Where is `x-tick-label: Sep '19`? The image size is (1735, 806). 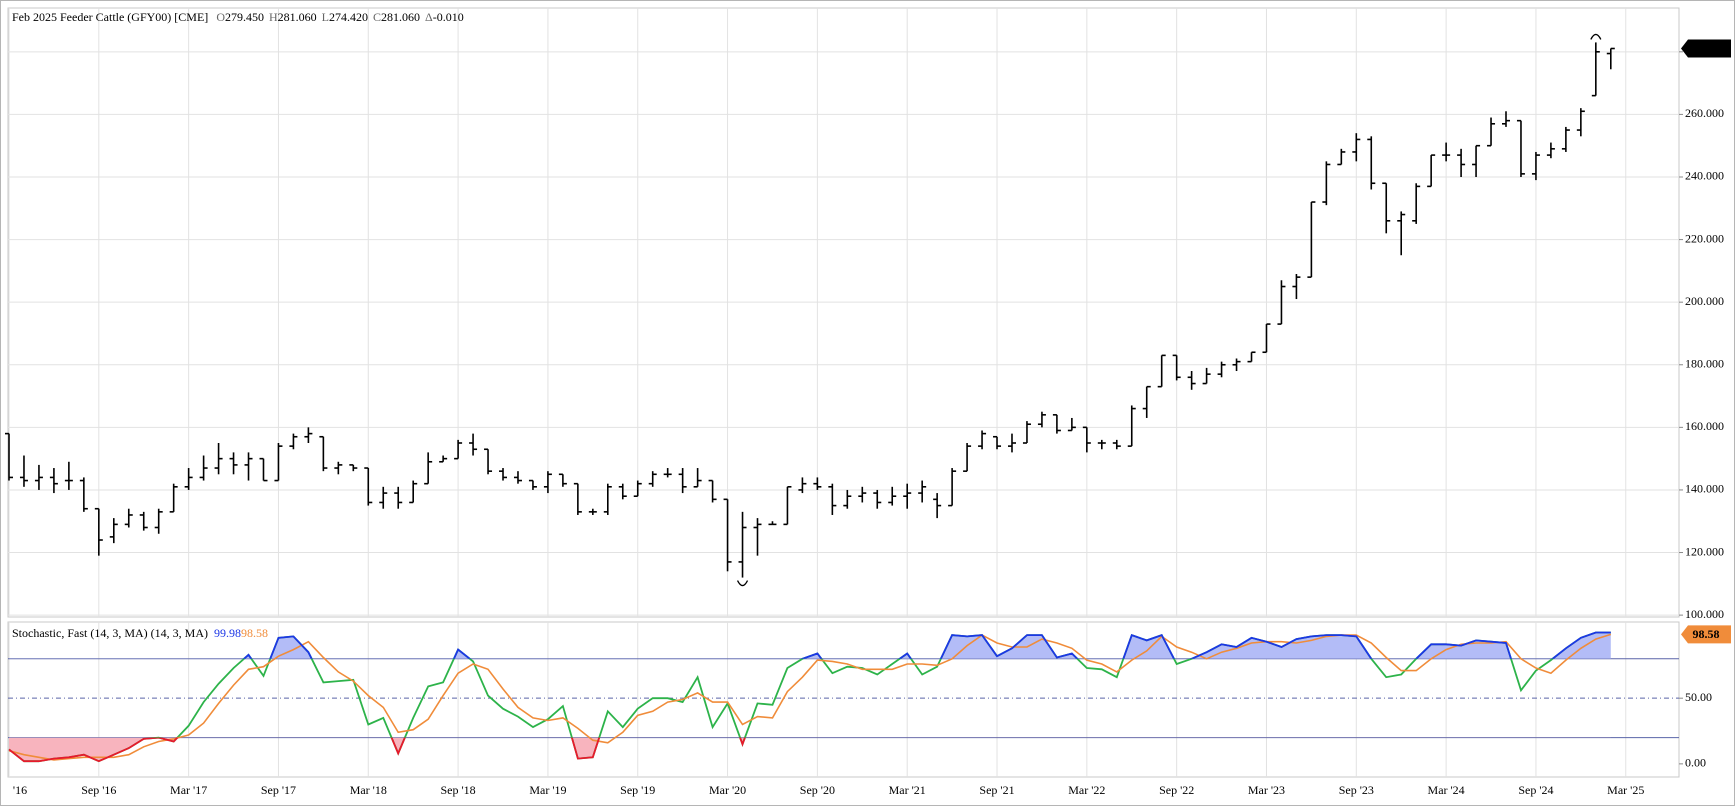
x-tick-label: Sep '19 is located at coordinates (637, 790).